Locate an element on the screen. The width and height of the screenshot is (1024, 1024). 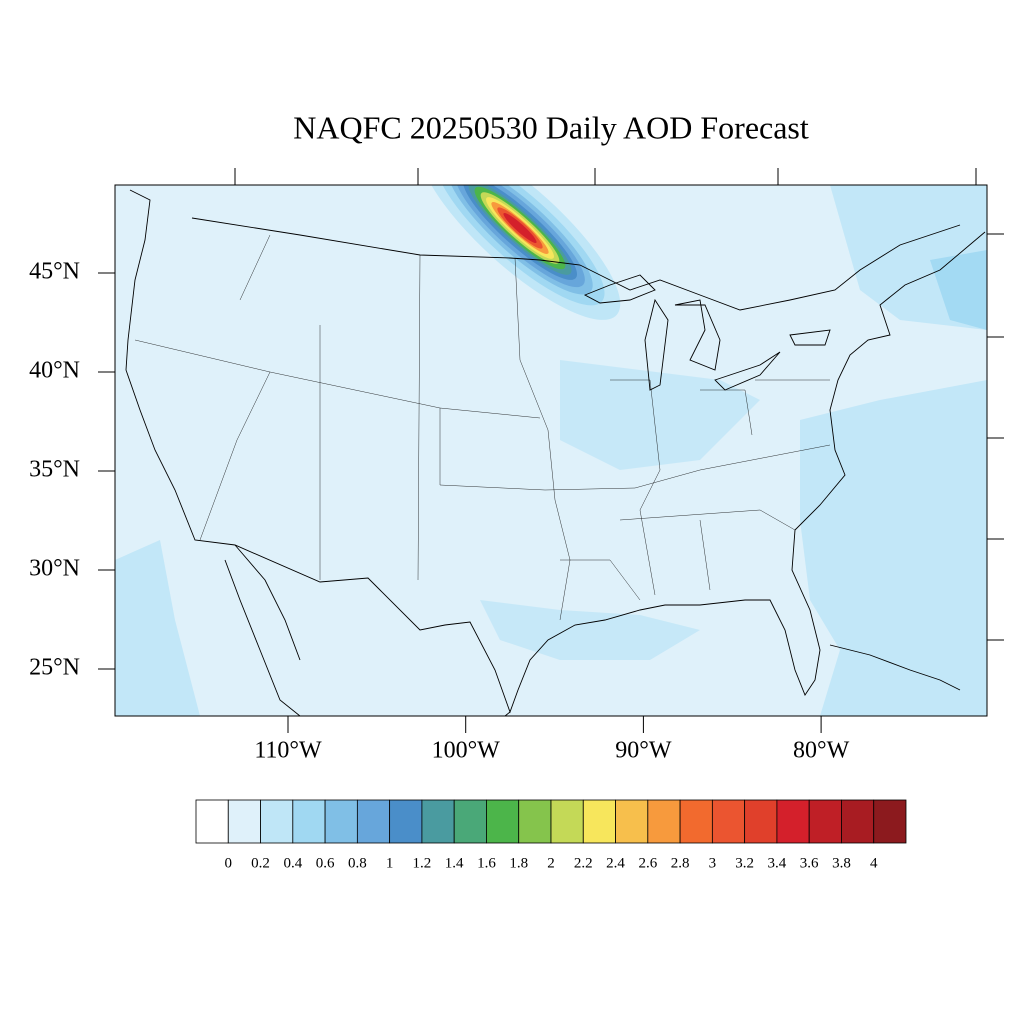
colorbar-label: 2.2 is located at coordinates (583, 863).